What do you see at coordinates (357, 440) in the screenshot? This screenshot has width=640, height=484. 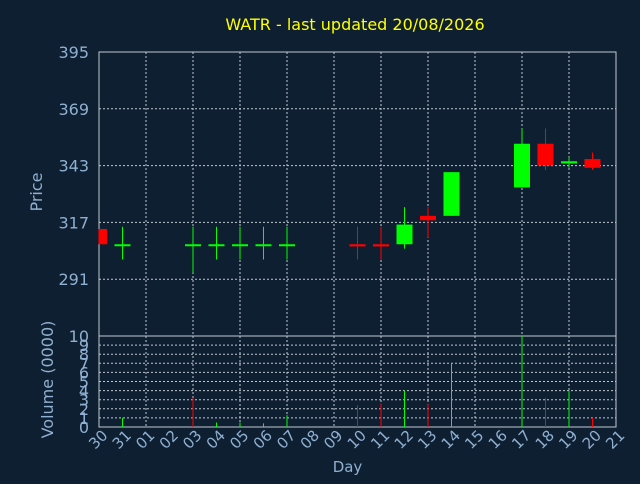 I see `x-tick-label: 10` at bounding box center [357, 440].